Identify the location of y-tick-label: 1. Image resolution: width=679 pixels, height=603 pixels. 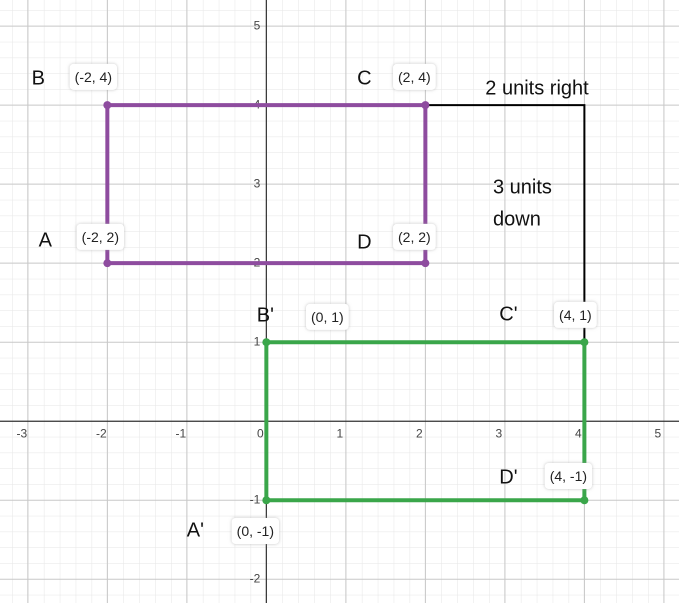
(257, 341).